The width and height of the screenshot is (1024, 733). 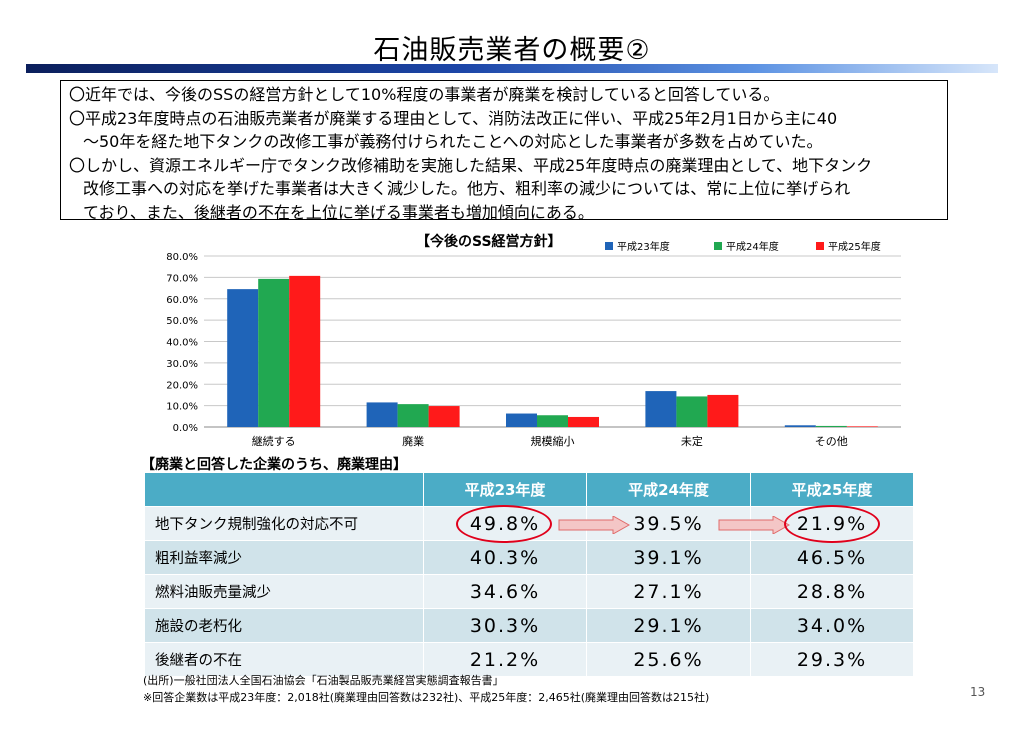 I want to click on x-tick-label: 規模縮小, so click(x=553, y=441).